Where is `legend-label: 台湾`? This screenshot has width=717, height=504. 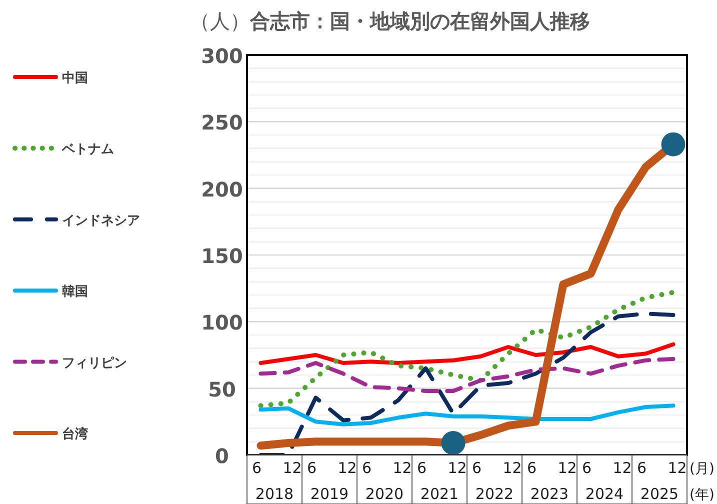
legend-label: 台湾 is located at coordinates (75, 434).